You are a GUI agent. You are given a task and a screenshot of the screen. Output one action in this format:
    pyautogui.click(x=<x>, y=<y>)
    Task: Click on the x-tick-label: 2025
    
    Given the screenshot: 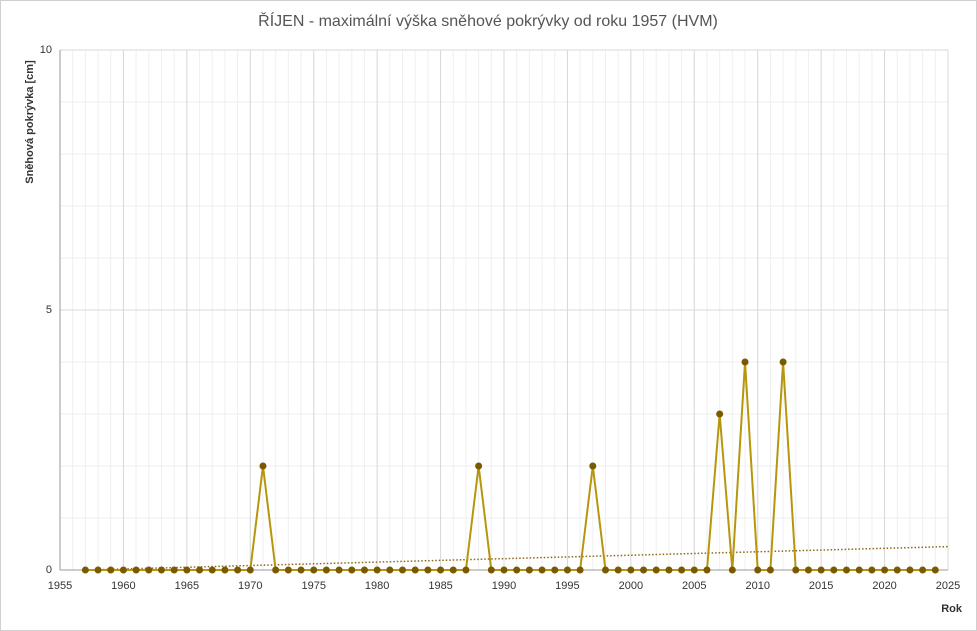 What is the action you would take?
    pyautogui.click(x=948, y=586)
    